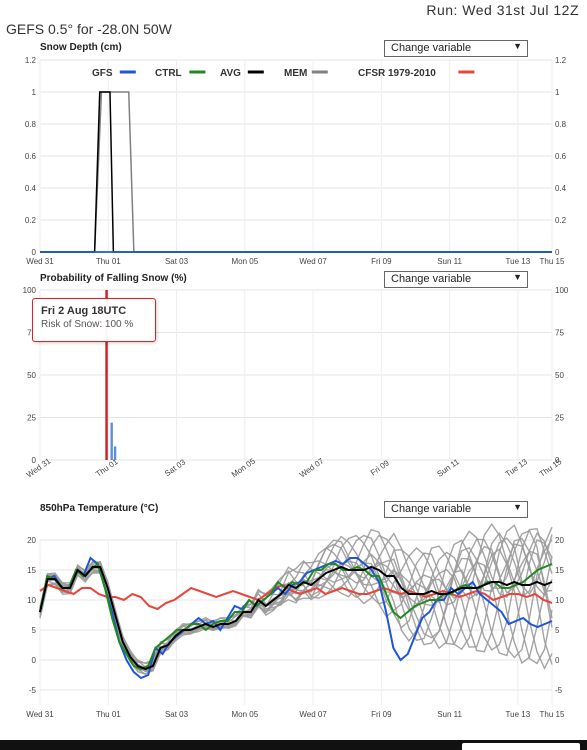 The height and width of the screenshot is (750, 587). What do you see at coordinates (87, 324) in the screenshot?
I see `tooltip-value: Risk of Snow: 100 %` at bounding box center [87, 324].